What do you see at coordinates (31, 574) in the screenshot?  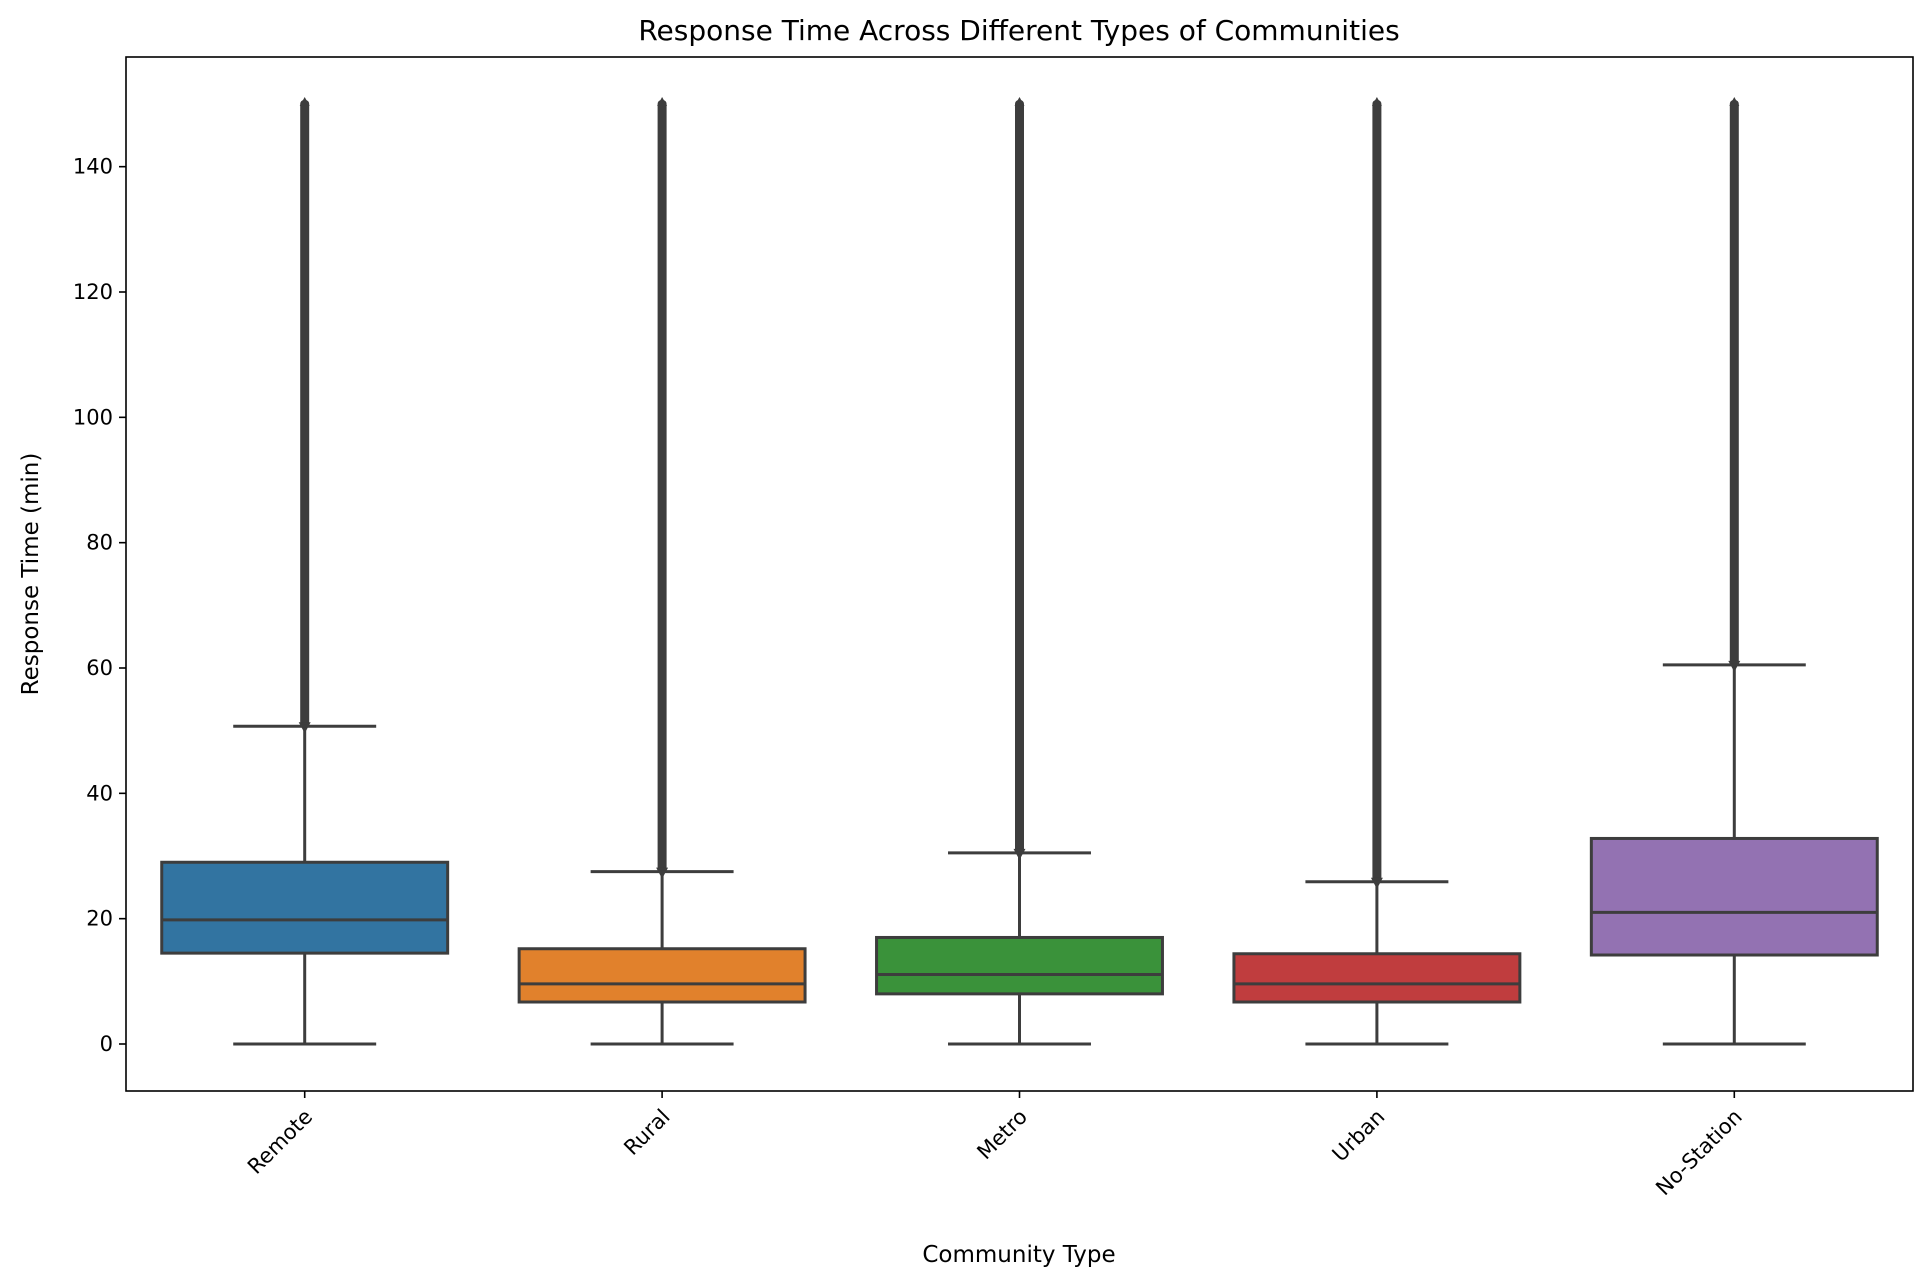 I see `y-axis-label: Response Time (min)` at bounding box center [31, 574].